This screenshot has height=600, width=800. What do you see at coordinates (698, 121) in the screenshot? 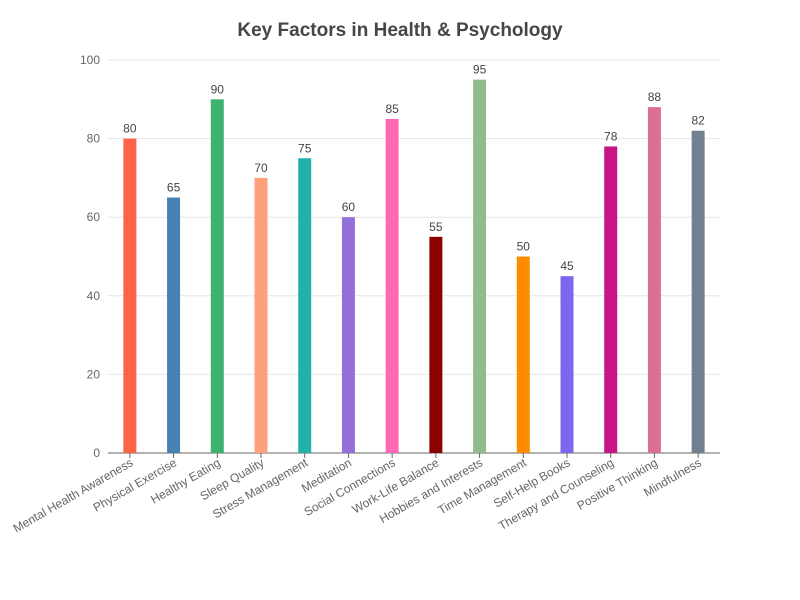
I see `data-label: 82` at bounding box center [698, 121].